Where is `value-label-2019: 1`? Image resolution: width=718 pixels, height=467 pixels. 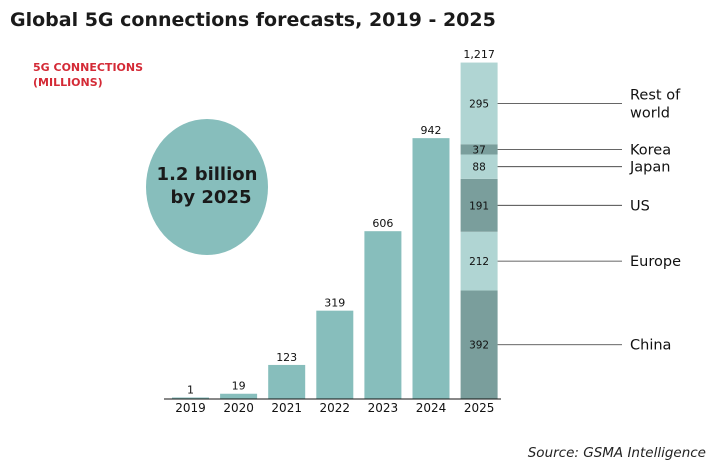
value-label-2019: 1 is located at coordinates (190, 390).